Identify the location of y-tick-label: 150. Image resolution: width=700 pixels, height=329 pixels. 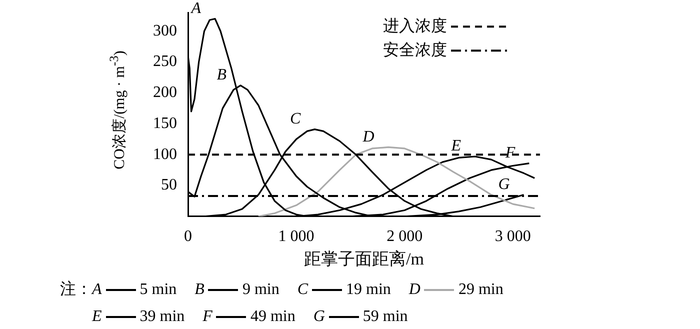
(165, 123).